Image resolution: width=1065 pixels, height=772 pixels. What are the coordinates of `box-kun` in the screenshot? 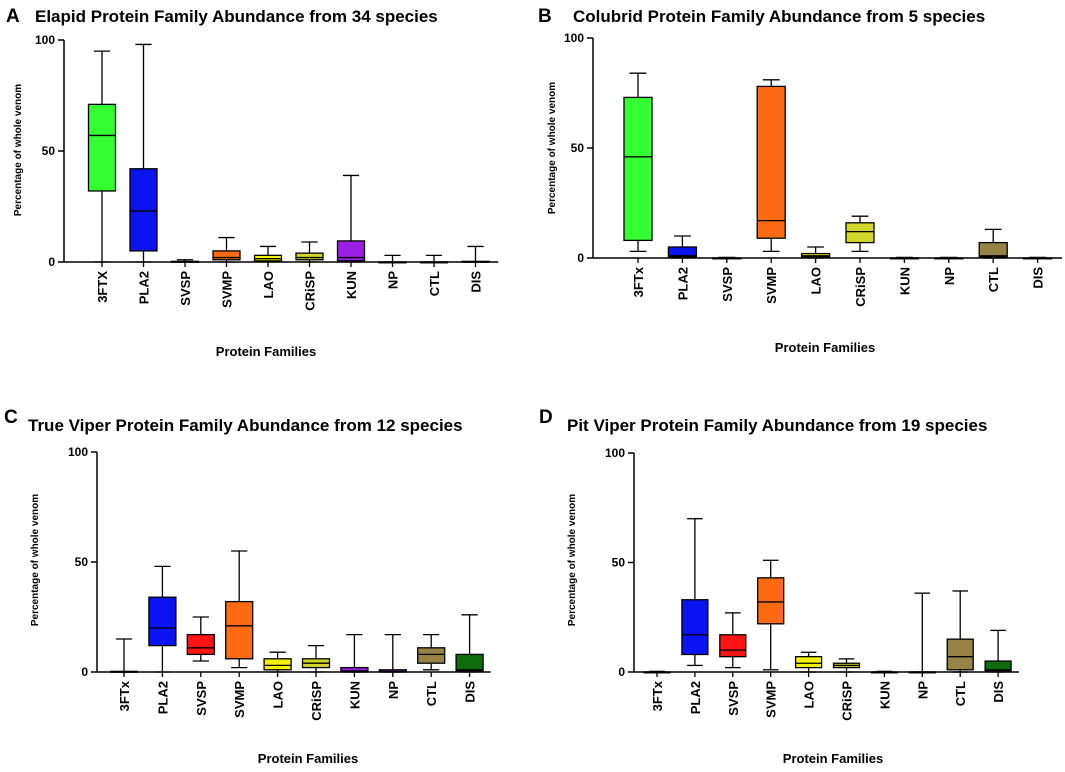 It's located at (351, 251).